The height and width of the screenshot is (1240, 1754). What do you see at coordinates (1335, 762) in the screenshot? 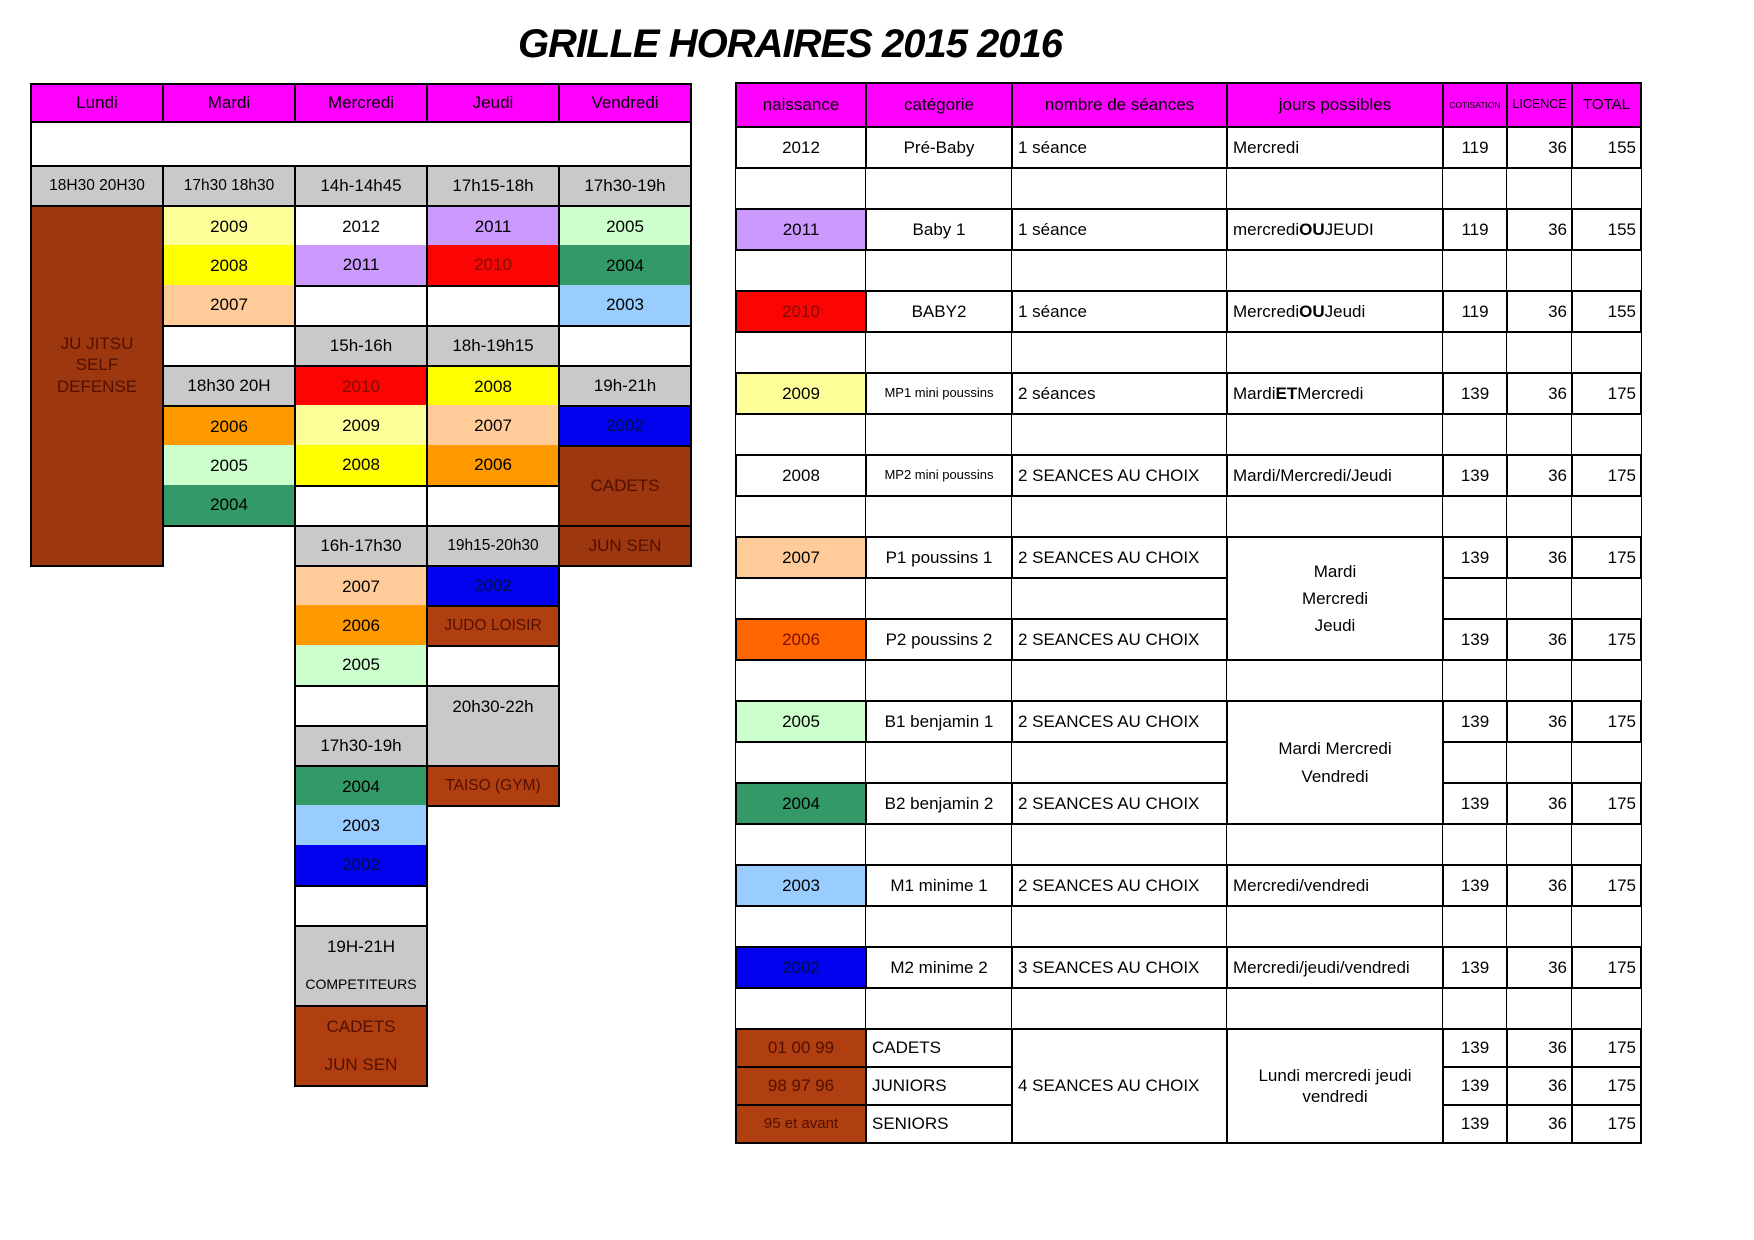
I see `jours-cell: Mardi Mercredi Vendredi` at bounding box center [1335, 762].